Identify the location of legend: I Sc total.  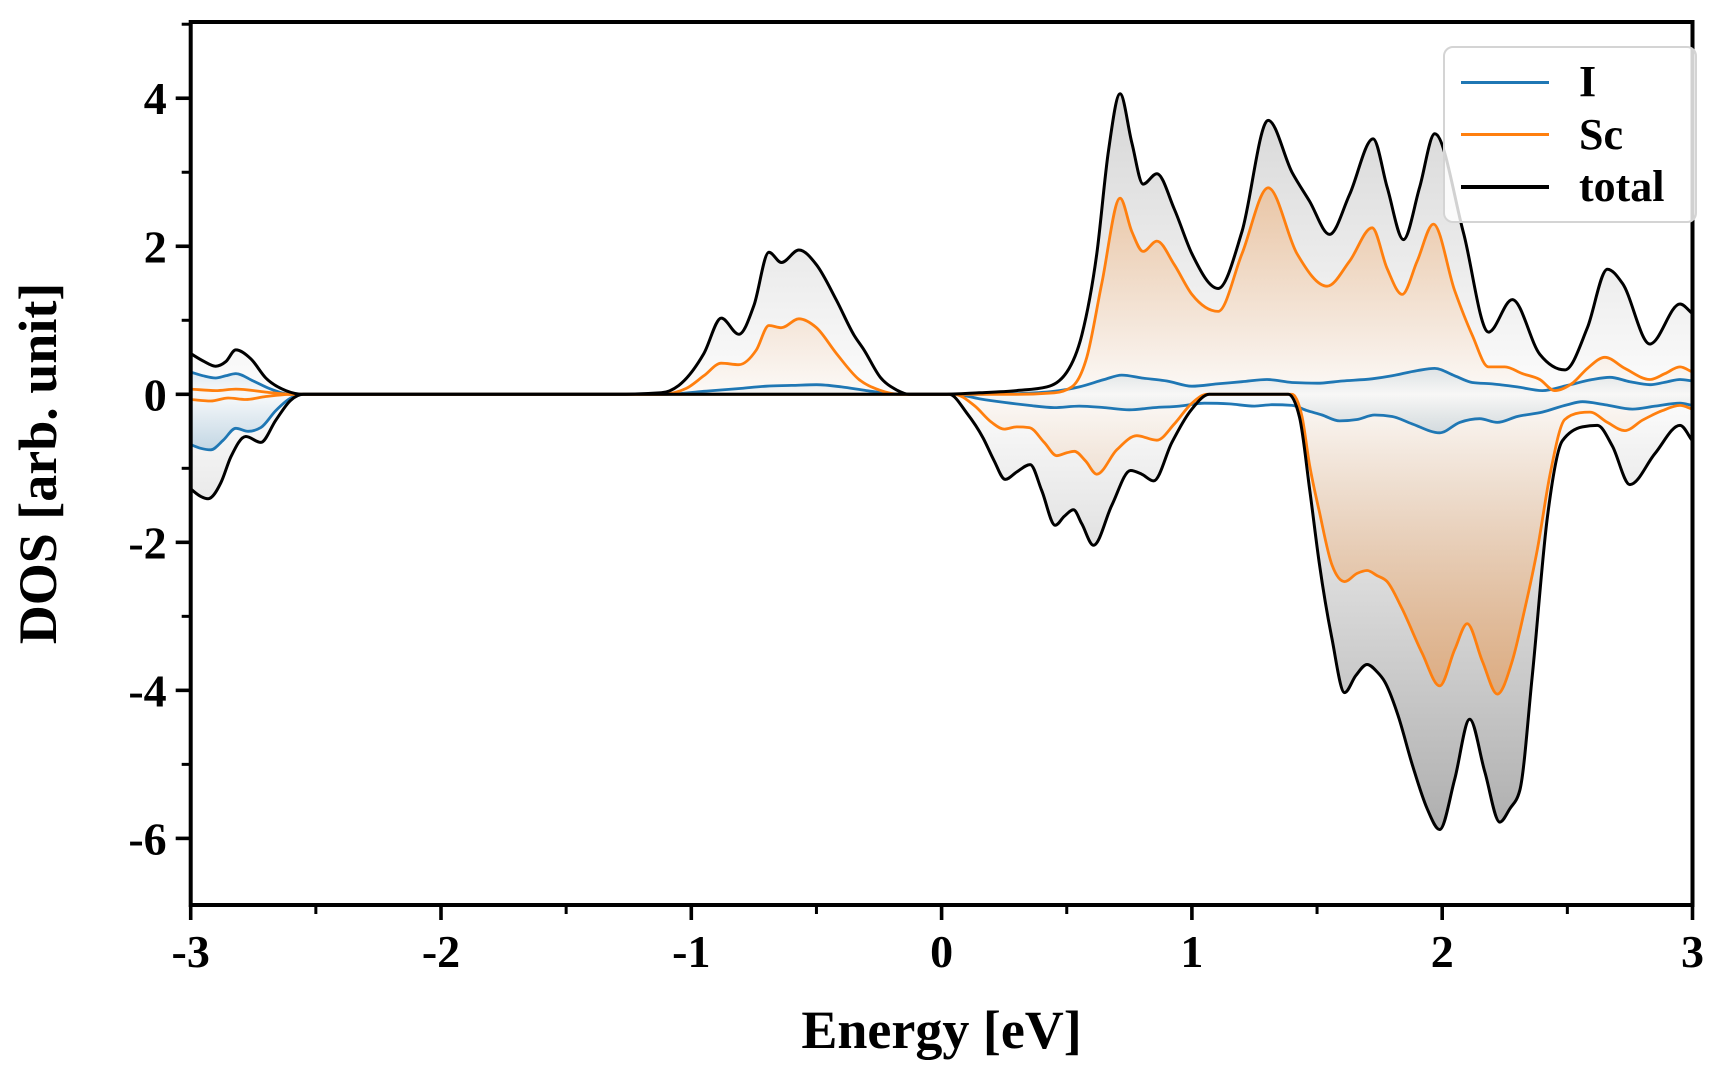
(1570, 134).